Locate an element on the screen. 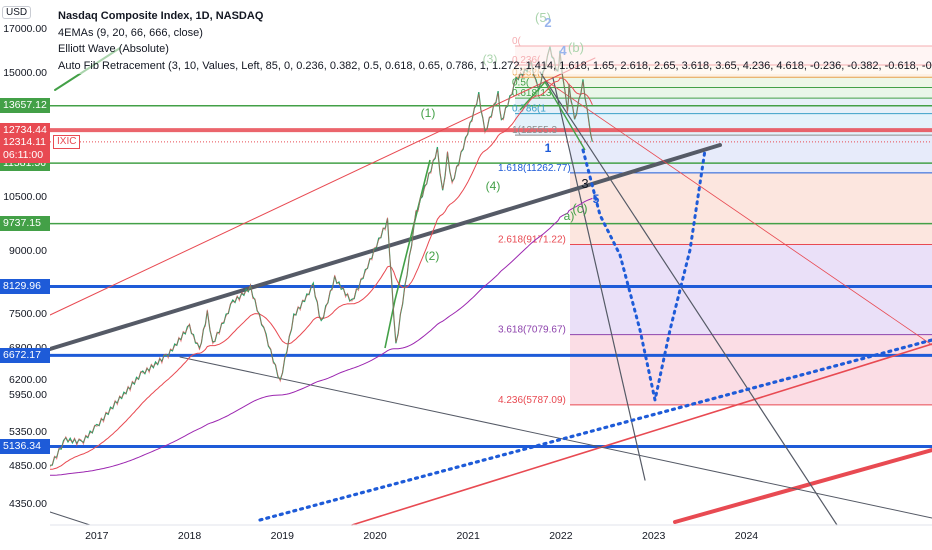 The width and height of the screenshot is (932, 550). y-tick-label: 5950.00 is located at coordinates (28, 394).